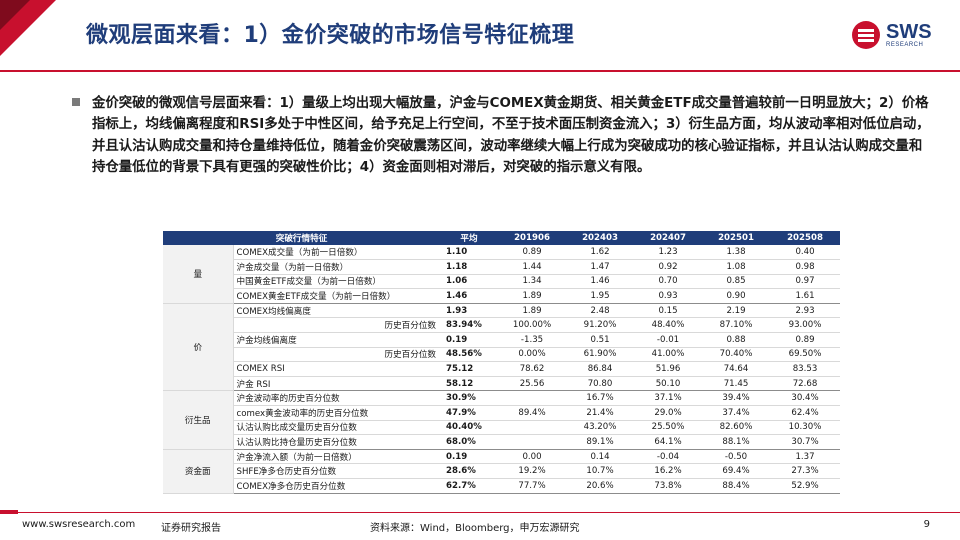  I want to click on metric-name-cell: 沪金波动率的历史百分位数, so click(337, 398).